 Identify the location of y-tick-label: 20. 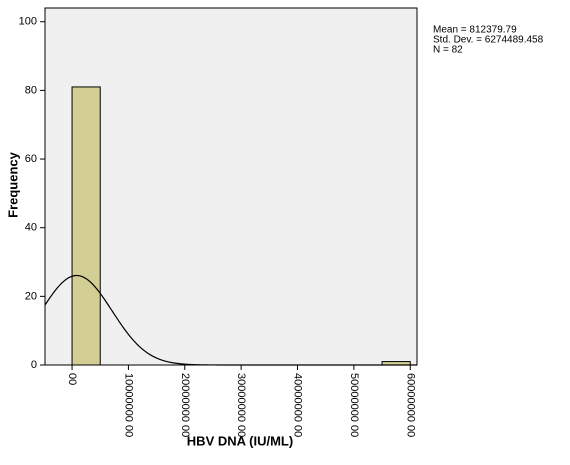
(31, 296).